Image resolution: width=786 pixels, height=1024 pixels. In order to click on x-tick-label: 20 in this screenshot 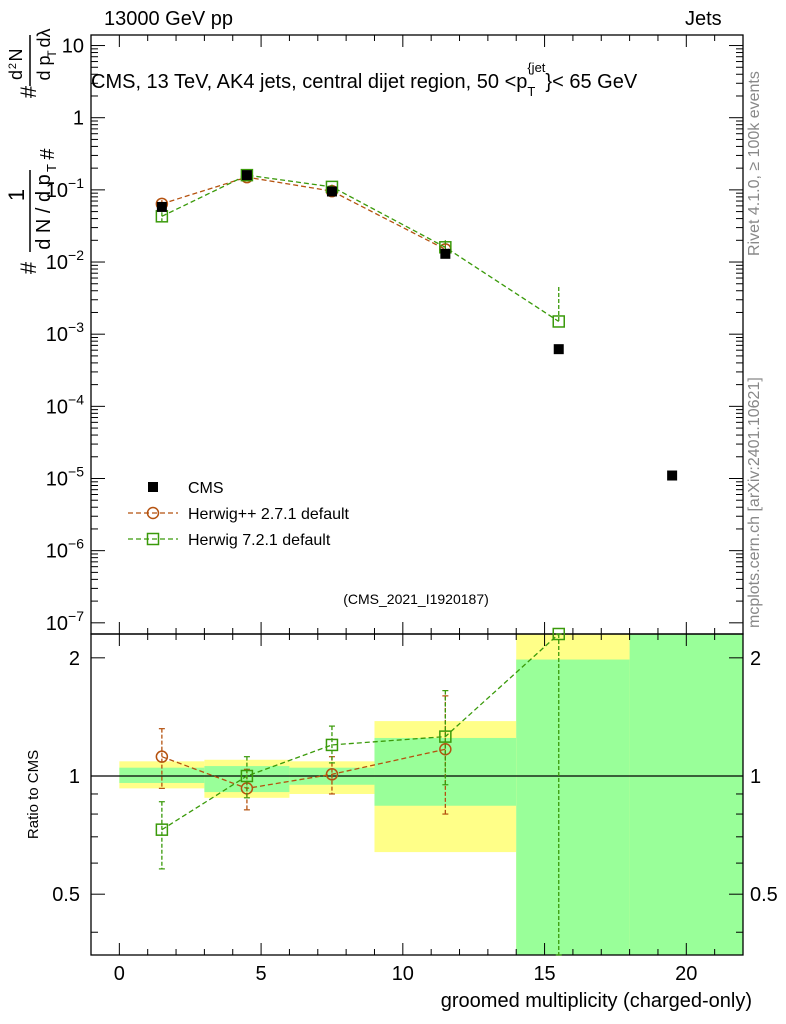, I will do `click(686, 974)`.